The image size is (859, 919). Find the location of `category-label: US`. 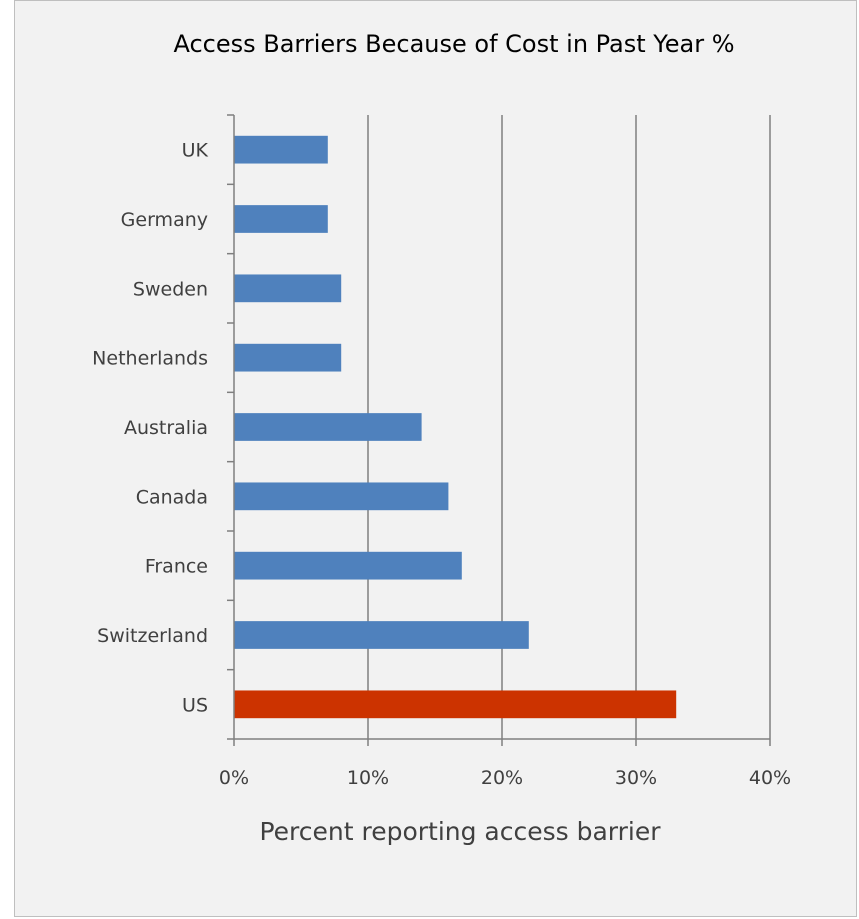

category-label: US is located at coordinates (195, 705).